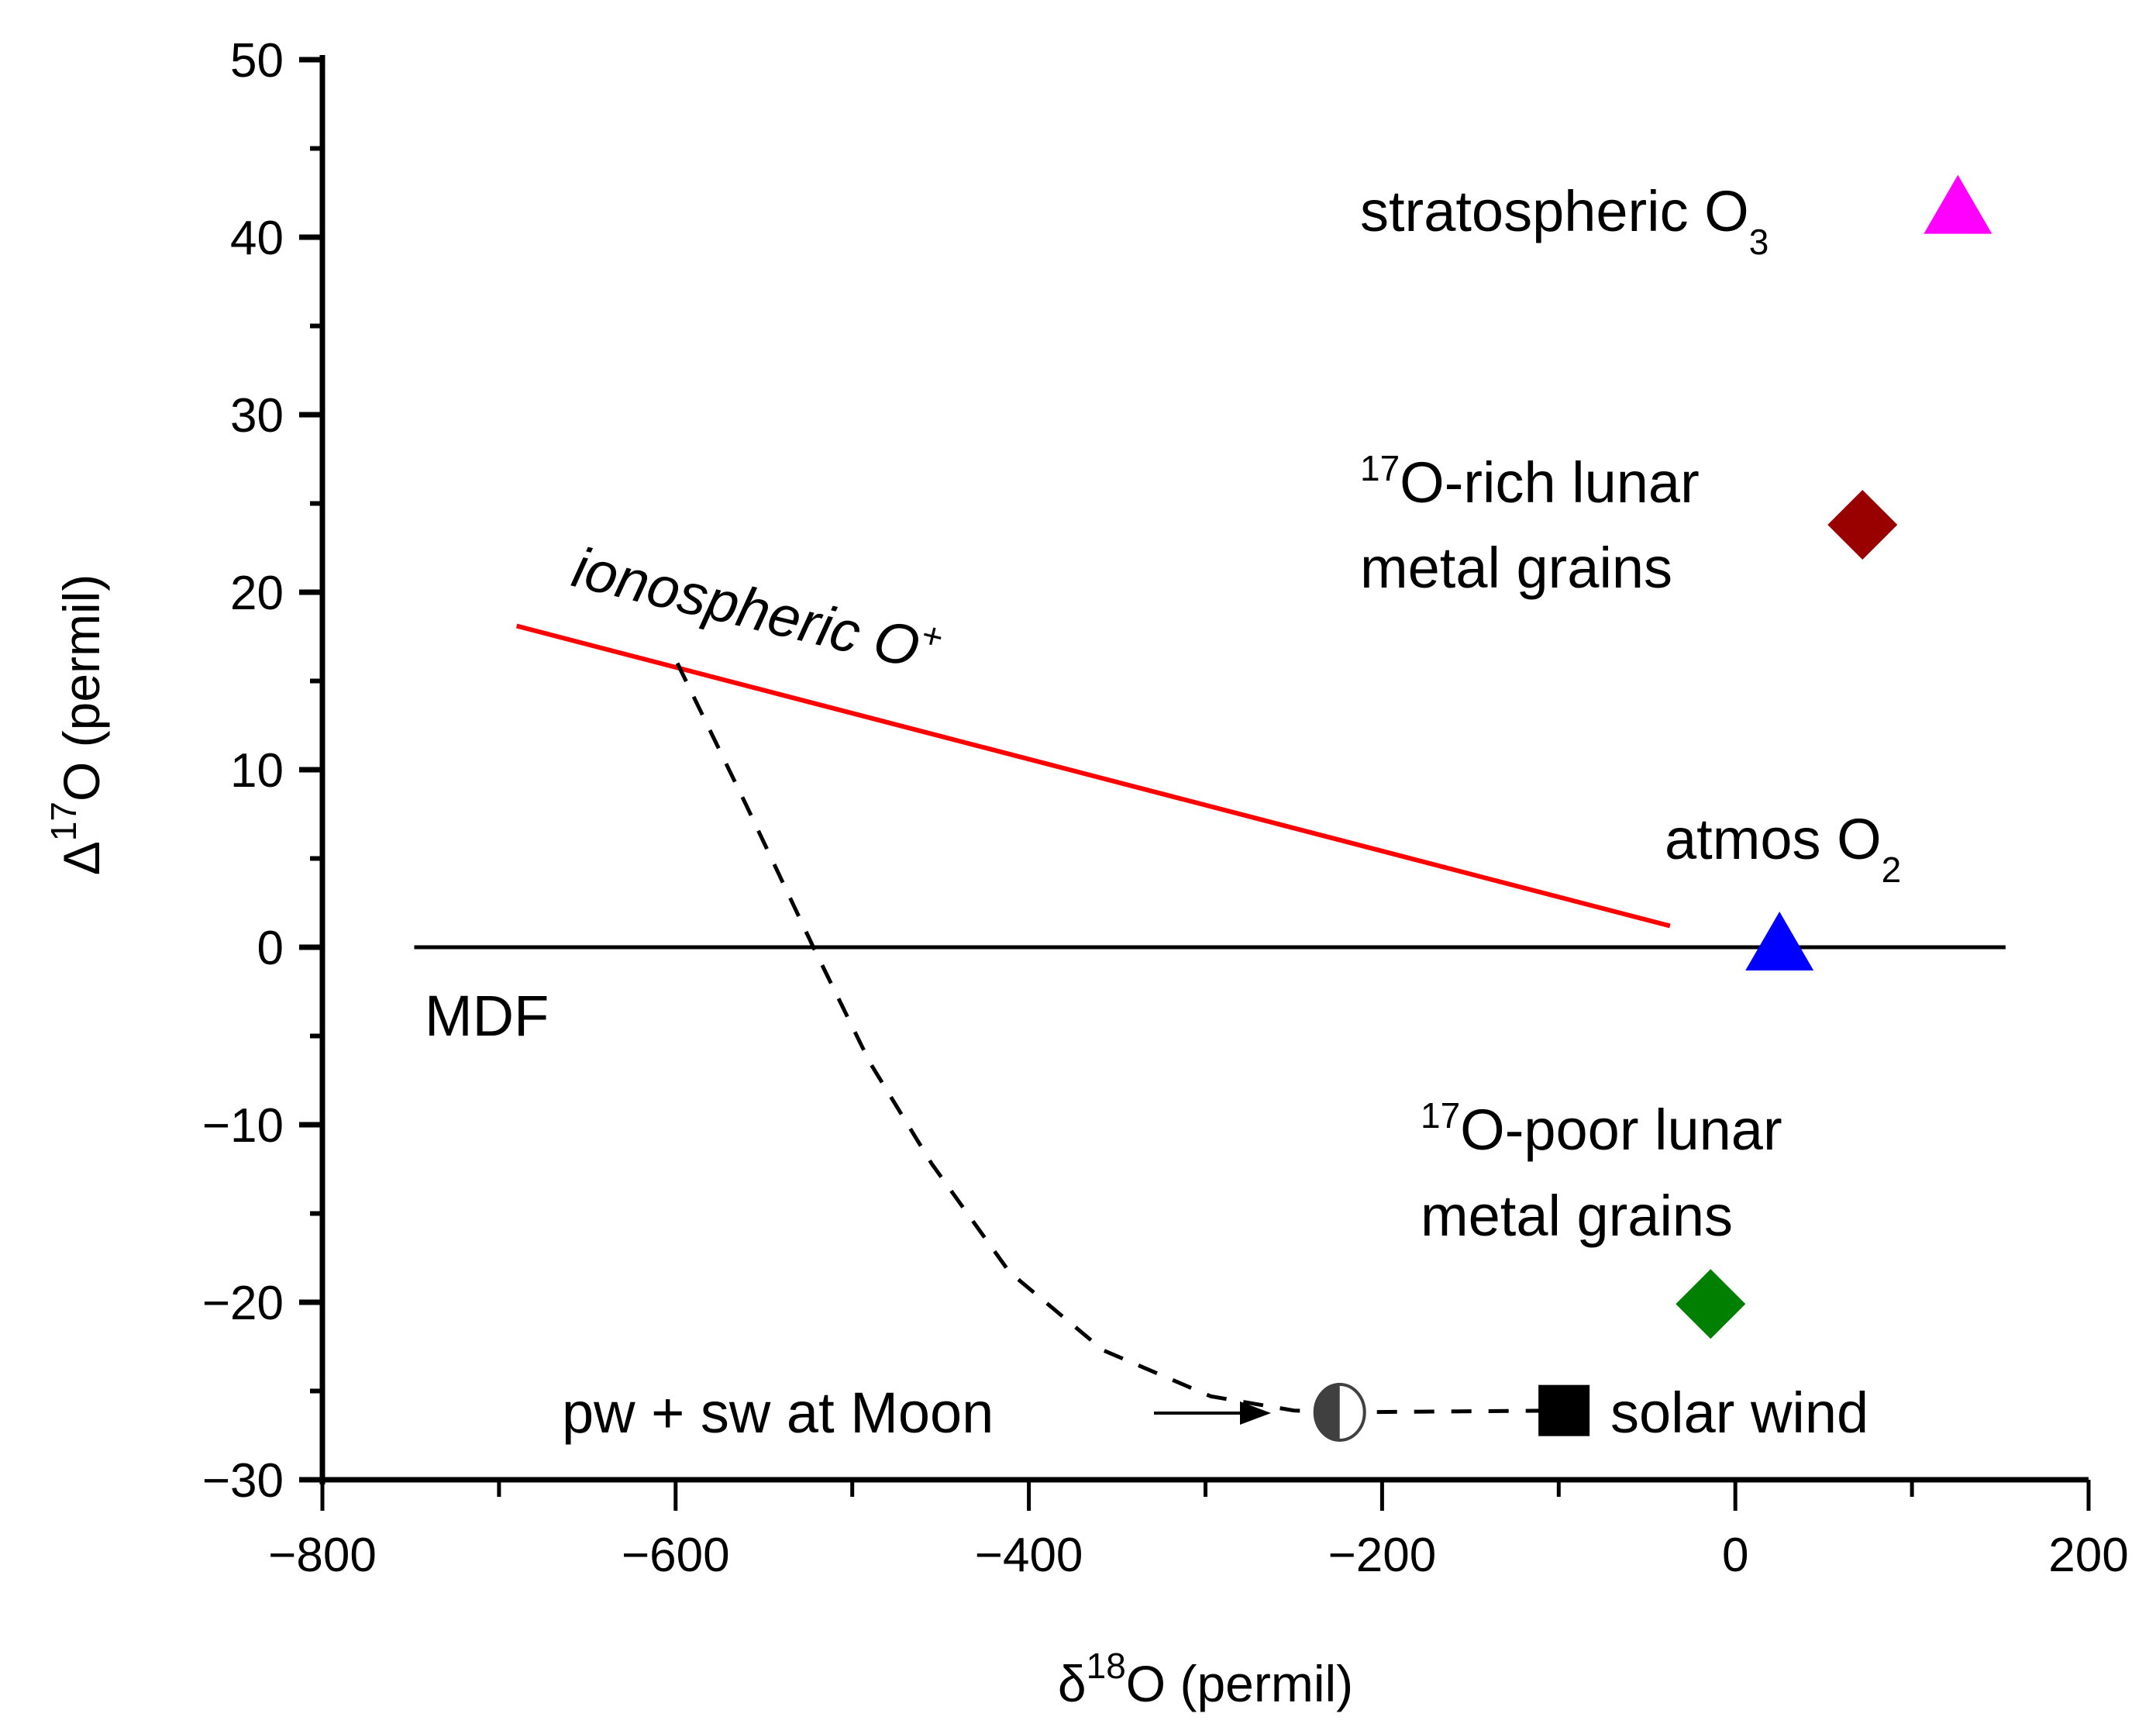  What do you see at coordinates (1093, 776) in the screenshot?
I see `ionospheric-o--line` at bounding box center [1093, 776].